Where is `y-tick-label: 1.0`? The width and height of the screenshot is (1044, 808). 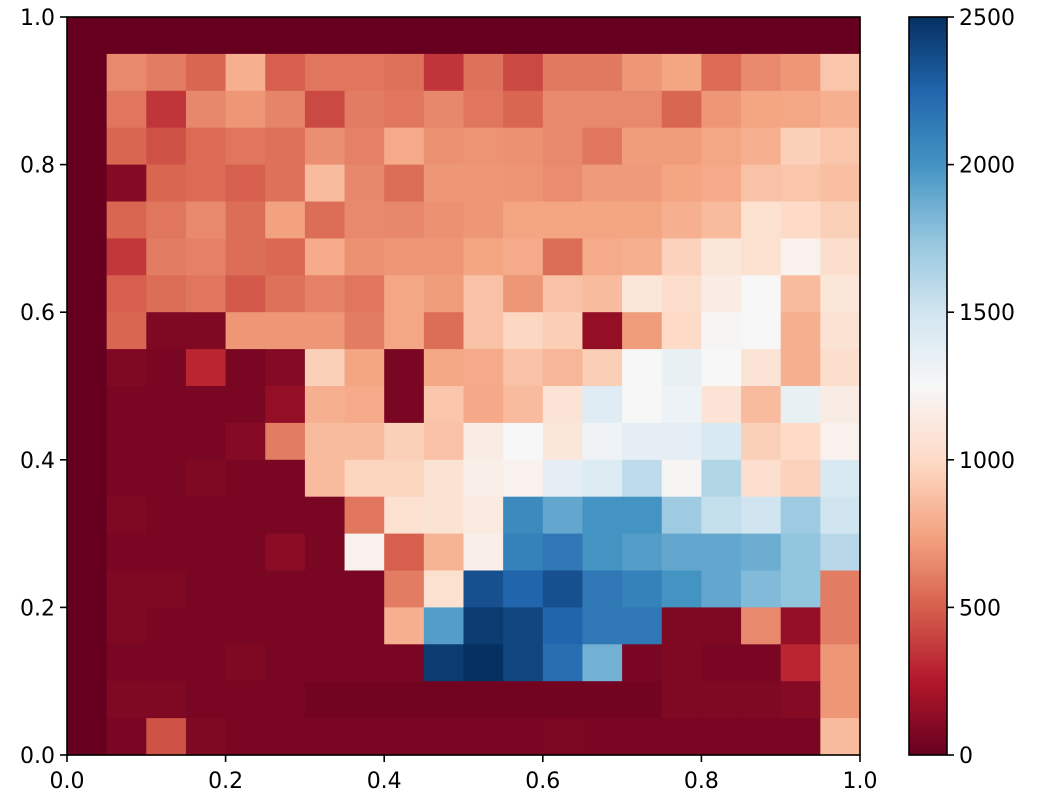
y-tick-label: 1.0 is located at coordinates (37, 18).